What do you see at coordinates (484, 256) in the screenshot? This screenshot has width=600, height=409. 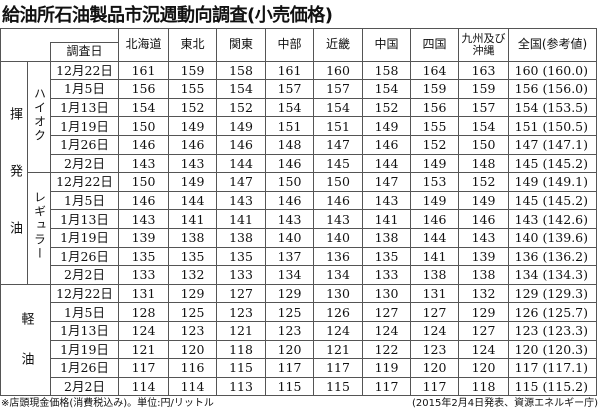 I see `price-cell-kyushu-okinawa: 139` at bounding box center [484, 256].